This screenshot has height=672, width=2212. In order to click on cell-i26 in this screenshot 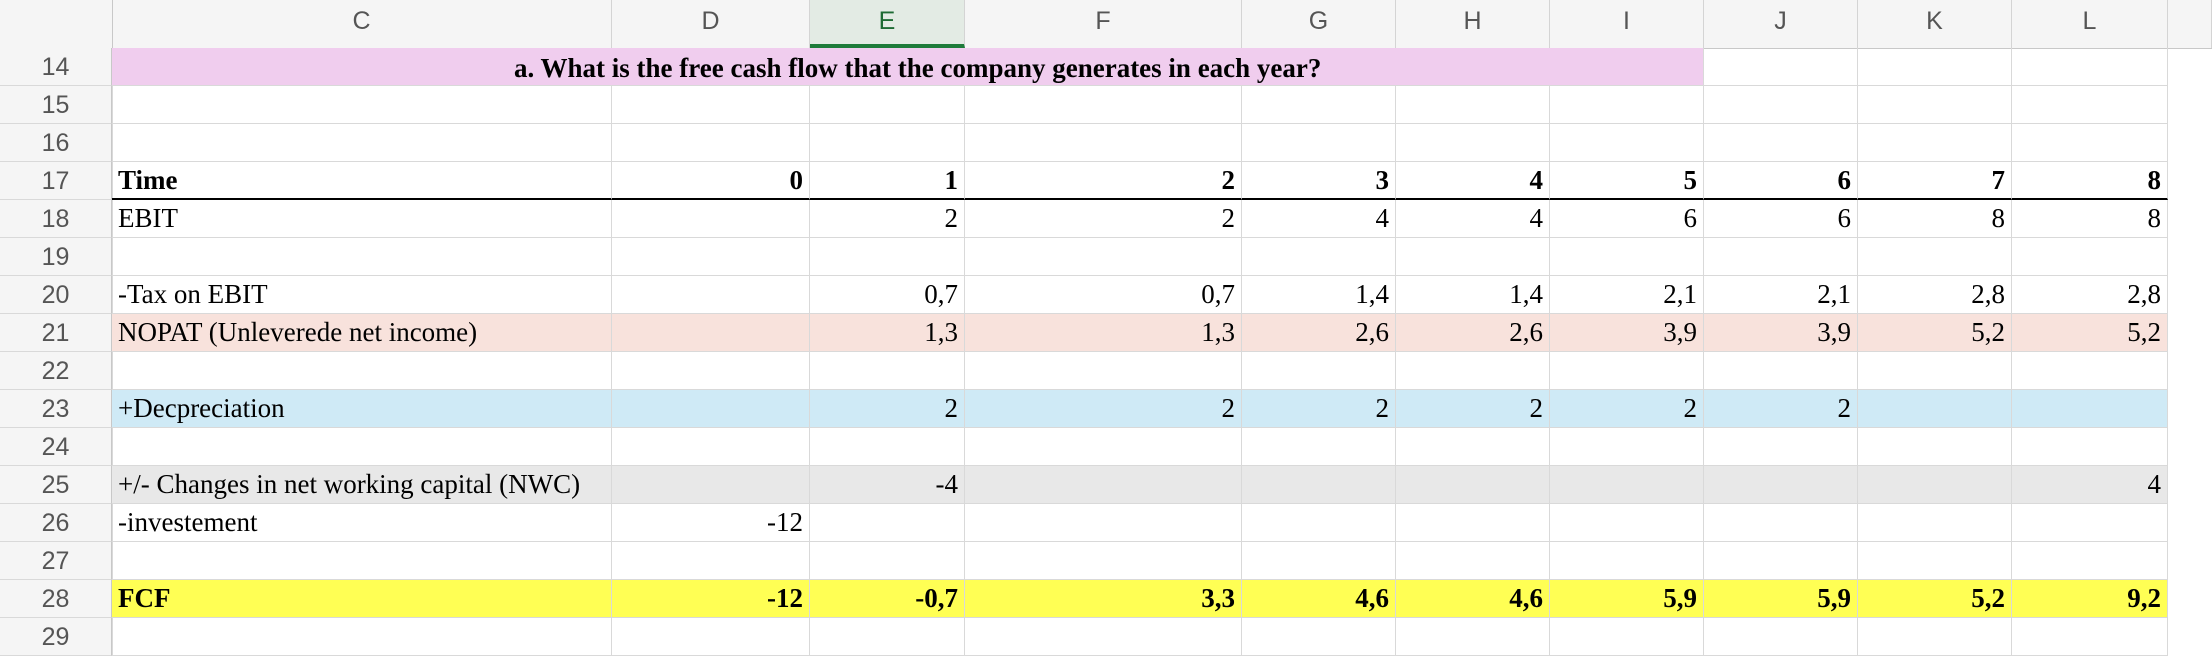, I will do `click(1627, 523)`.